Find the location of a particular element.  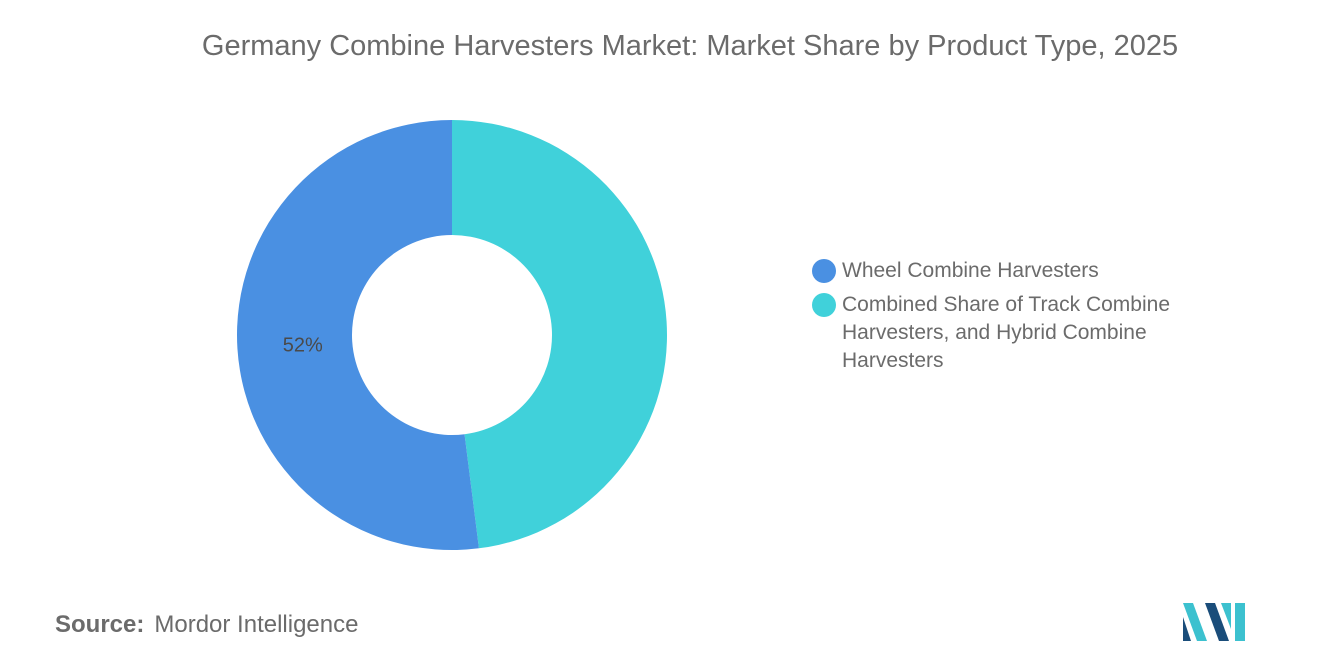

source-label: Source: is located at coordinates (100, 624).